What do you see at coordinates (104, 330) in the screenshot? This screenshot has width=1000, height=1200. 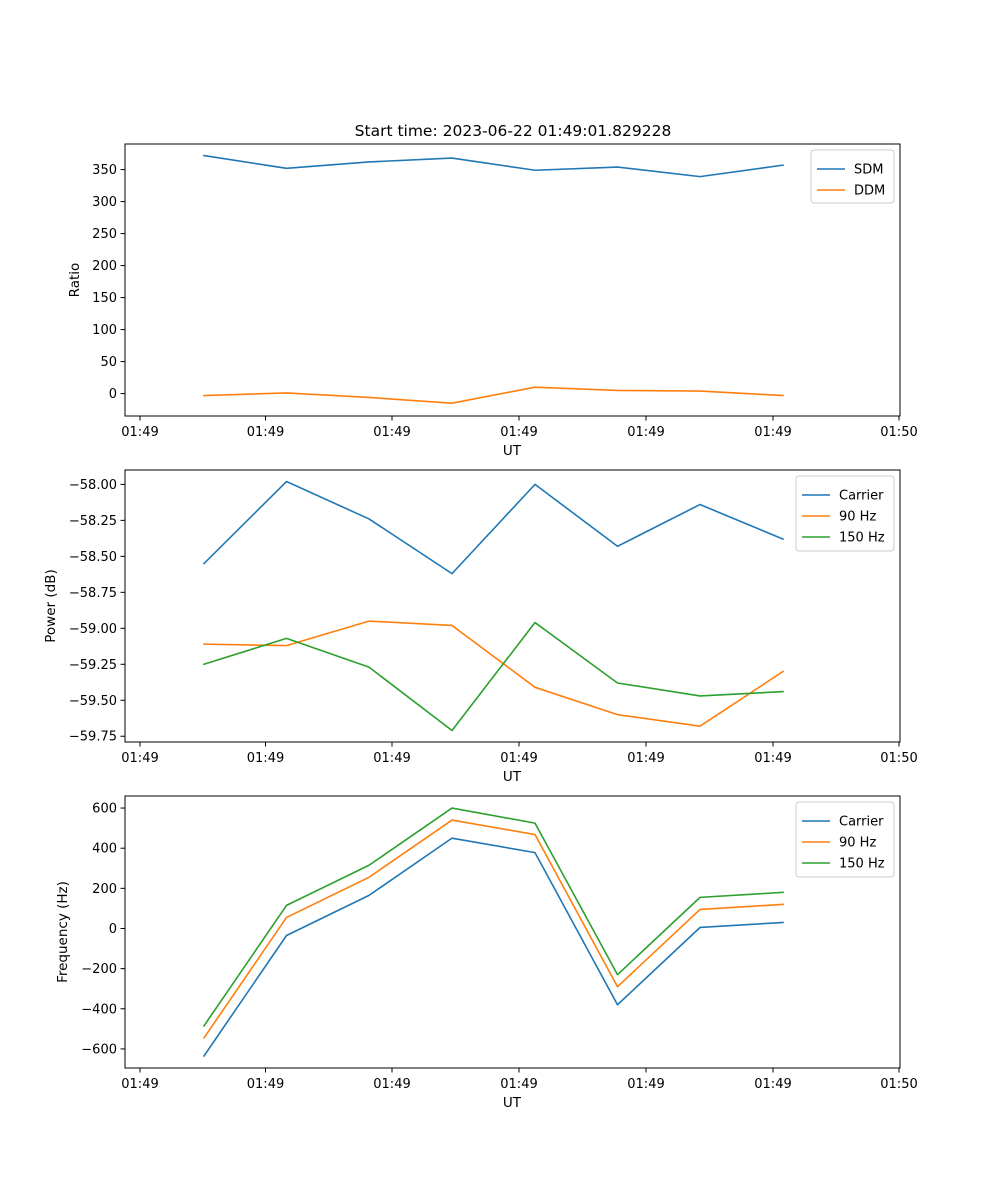 I see `y-tick-label: 100` at bounding box center [104, 330].